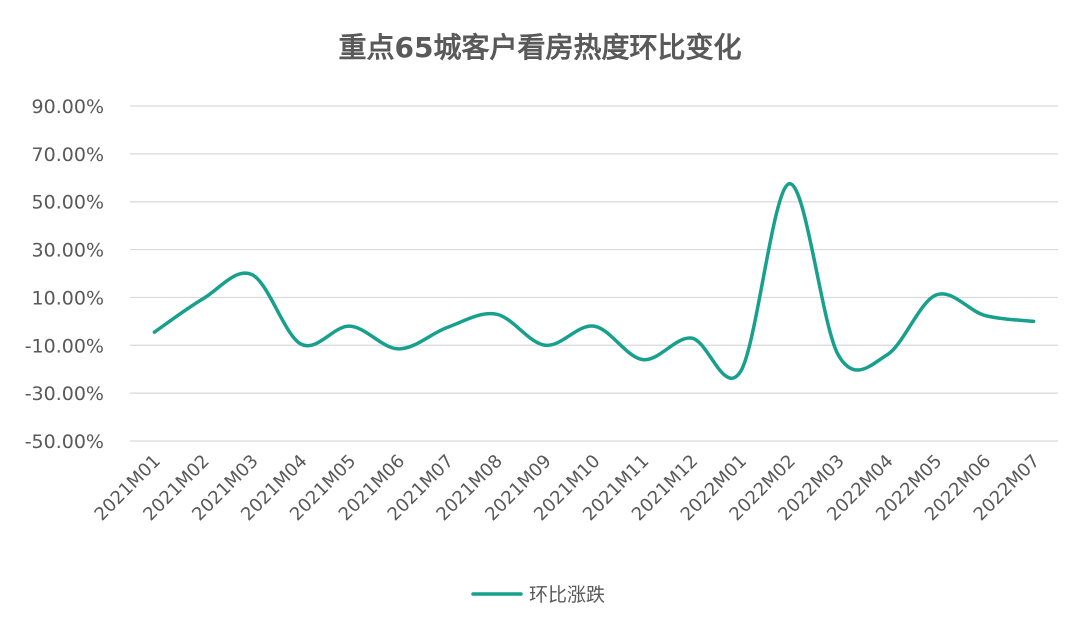 The width and height of the screenshot is (1080, 630). I want to click on legend-label: 环比涨跌, so click(567, 595).